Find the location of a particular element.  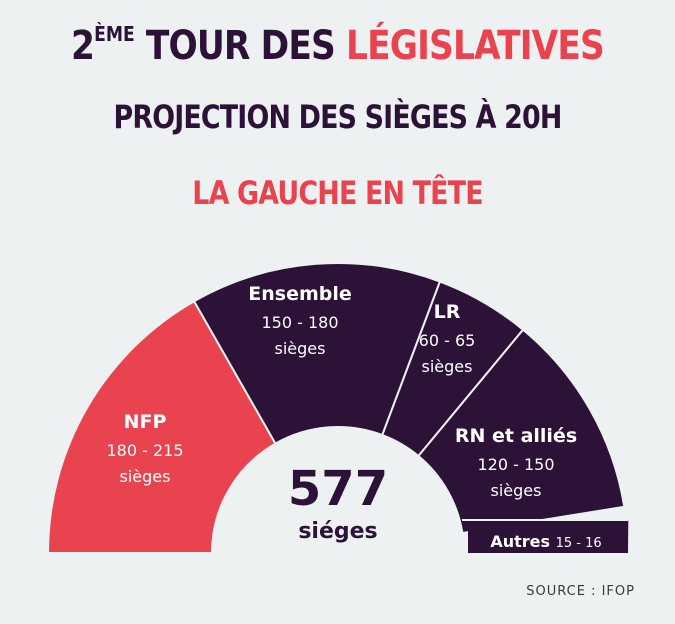

title-main: TOUR DES is located at coordinates (240, 46).